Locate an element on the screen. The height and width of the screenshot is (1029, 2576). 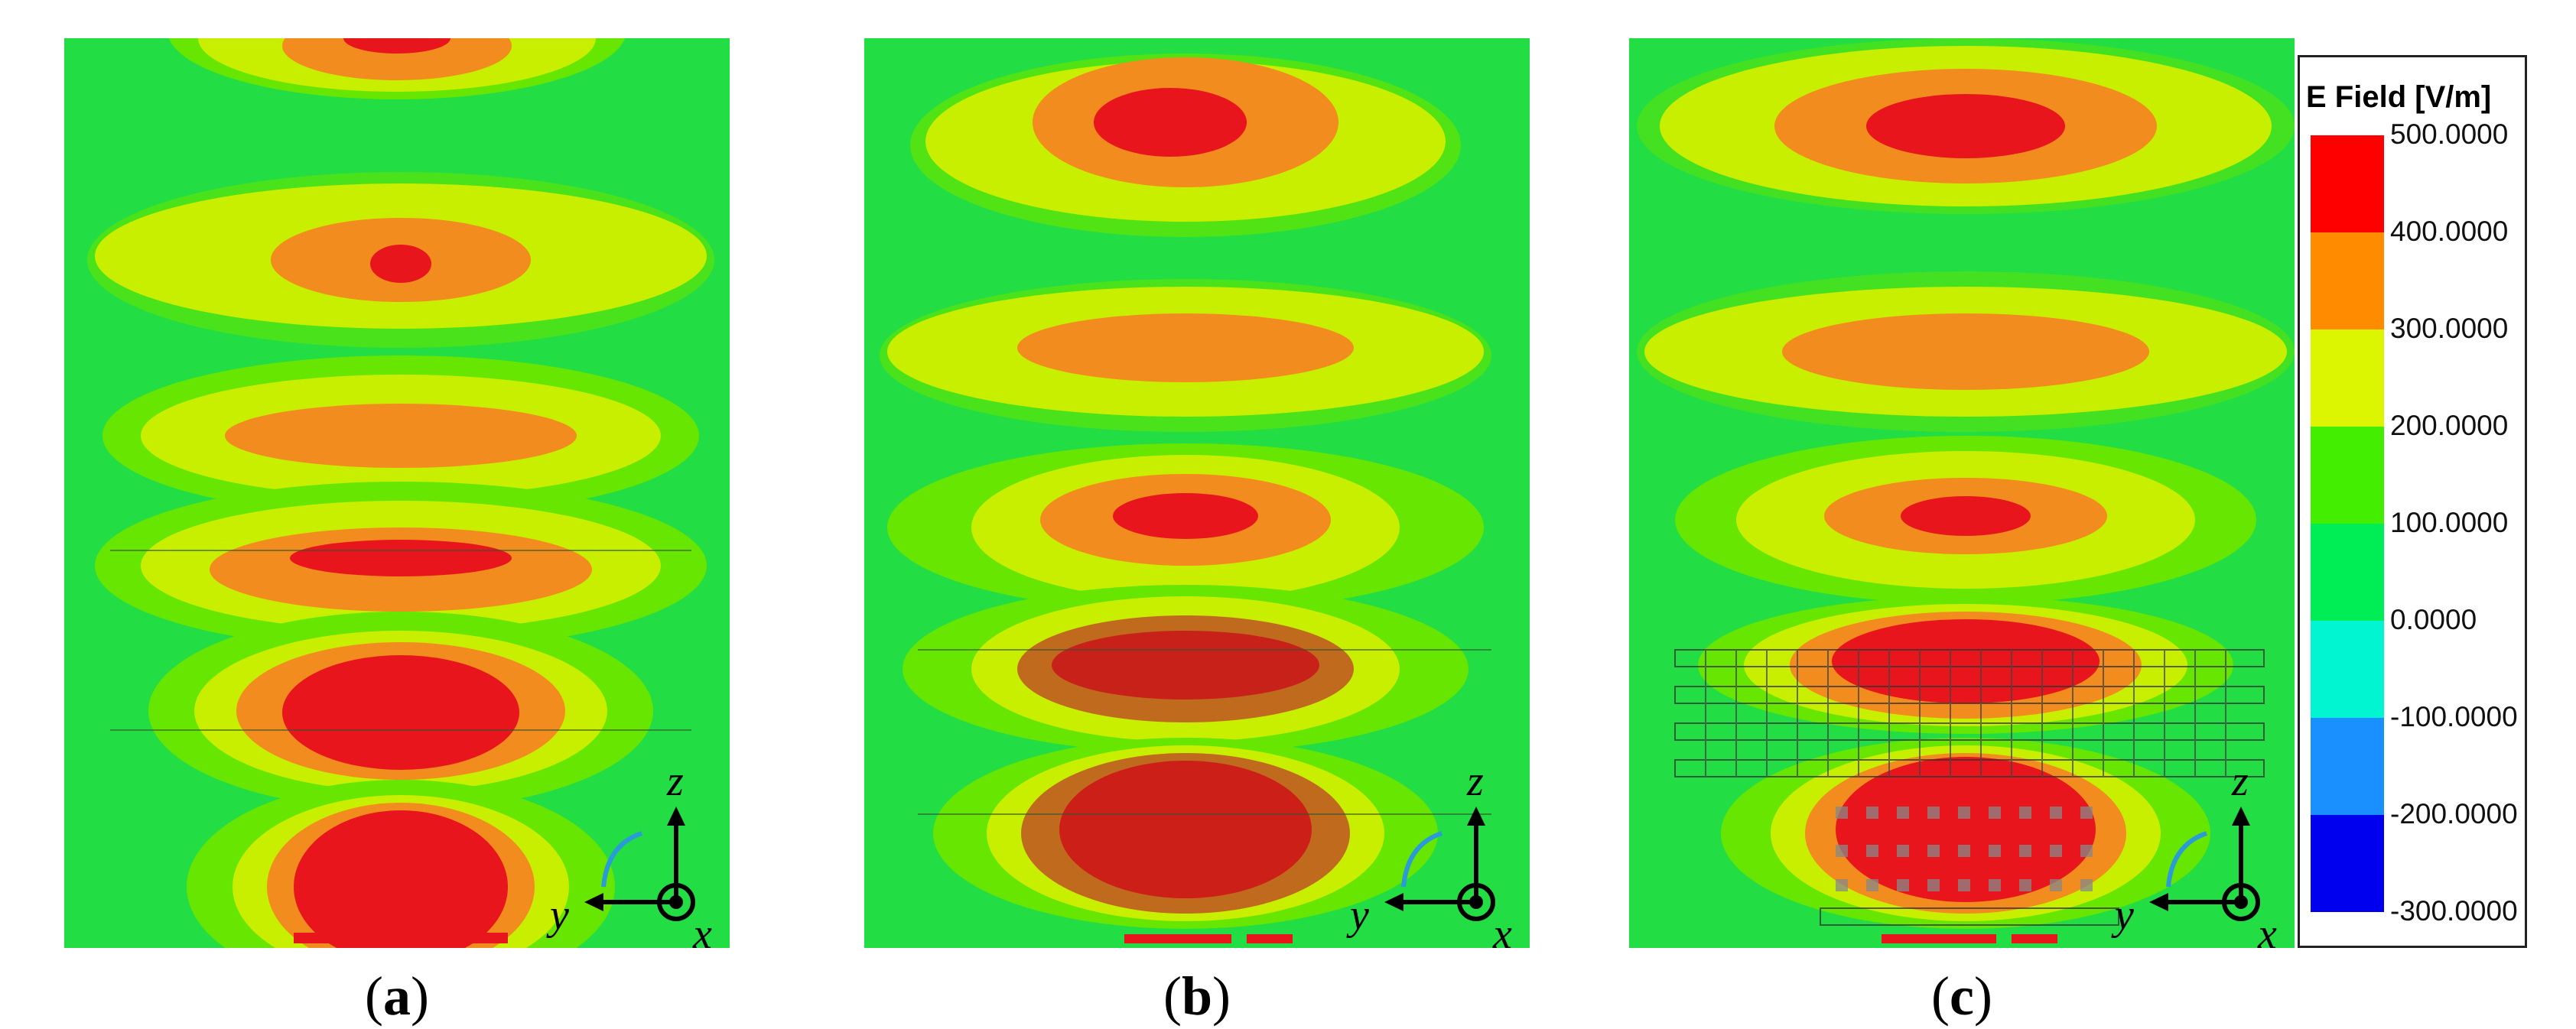
axis-triad-b: z y x is located at coordinates (1429, 853).